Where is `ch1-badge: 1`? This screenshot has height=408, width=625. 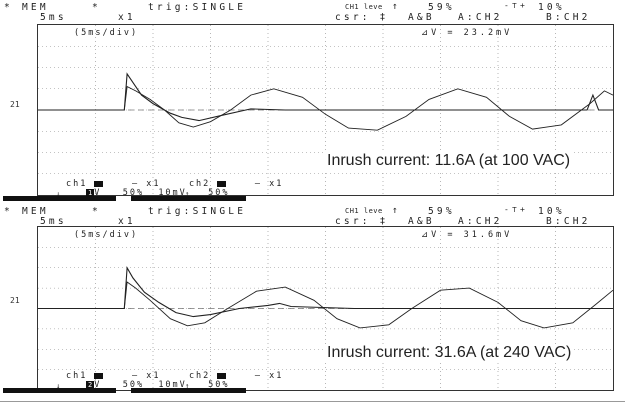 ch1-badge: 1 is located at coordinates (90, 192).